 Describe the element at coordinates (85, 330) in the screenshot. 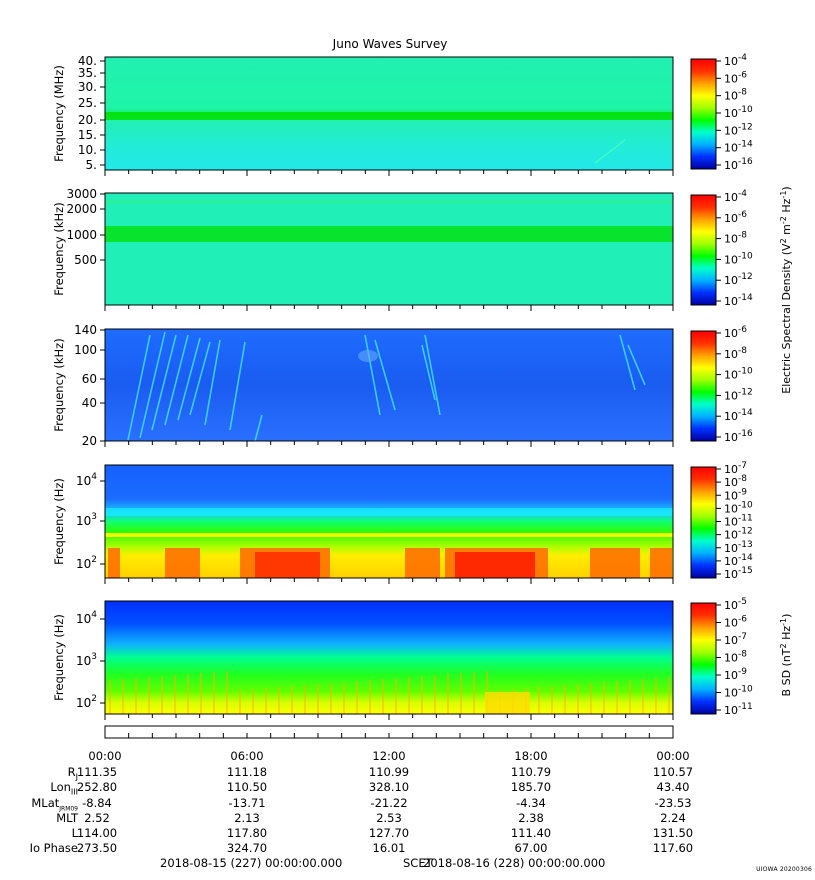

I see `y-tick-label: 140` at that location.